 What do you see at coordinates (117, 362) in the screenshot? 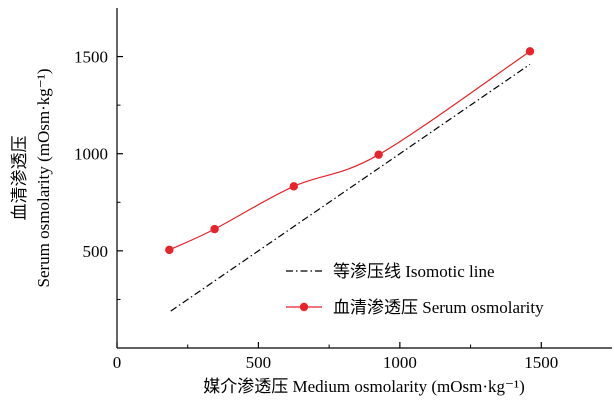
I see `x-tick-label-0: 0` at bounding box center [117, 362].